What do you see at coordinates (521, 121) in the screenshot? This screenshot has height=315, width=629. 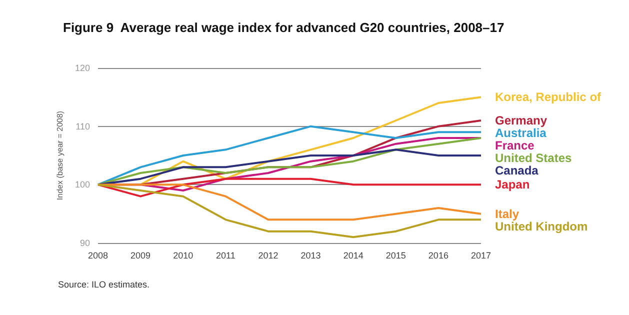 I see `series-label: Germany` at bounding box center [521, 121].